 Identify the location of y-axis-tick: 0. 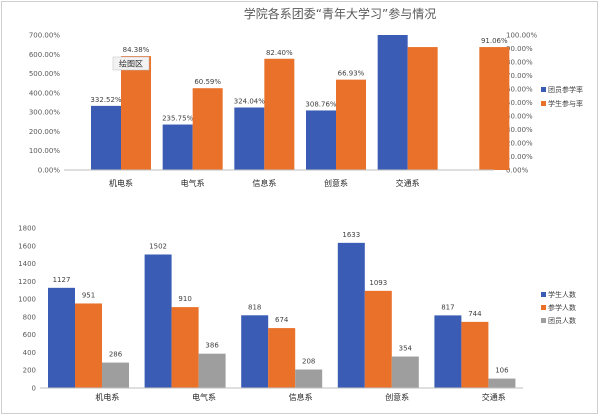
(34, 389).